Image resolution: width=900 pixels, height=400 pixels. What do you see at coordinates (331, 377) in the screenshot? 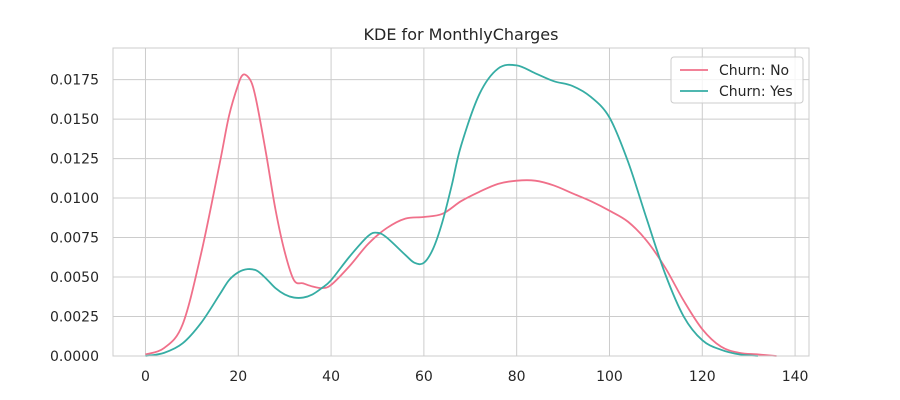
I see `x-tick-label: 40` at bounding box center [331, 377].